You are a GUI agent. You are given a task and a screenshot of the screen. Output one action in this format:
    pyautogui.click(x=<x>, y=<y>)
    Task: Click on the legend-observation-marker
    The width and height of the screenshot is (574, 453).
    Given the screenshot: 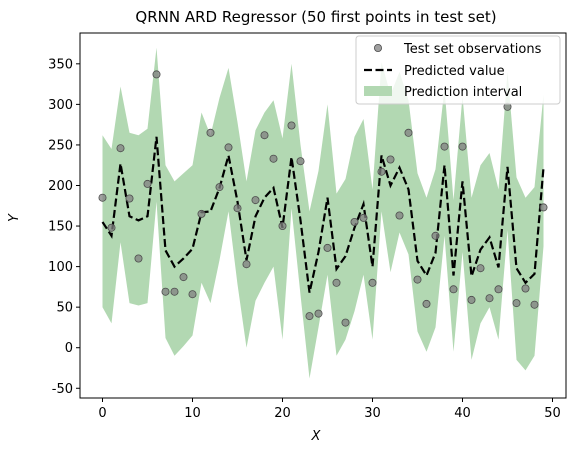 What is the action you would take?
    pyautogui.click(x=377, y=48)
    